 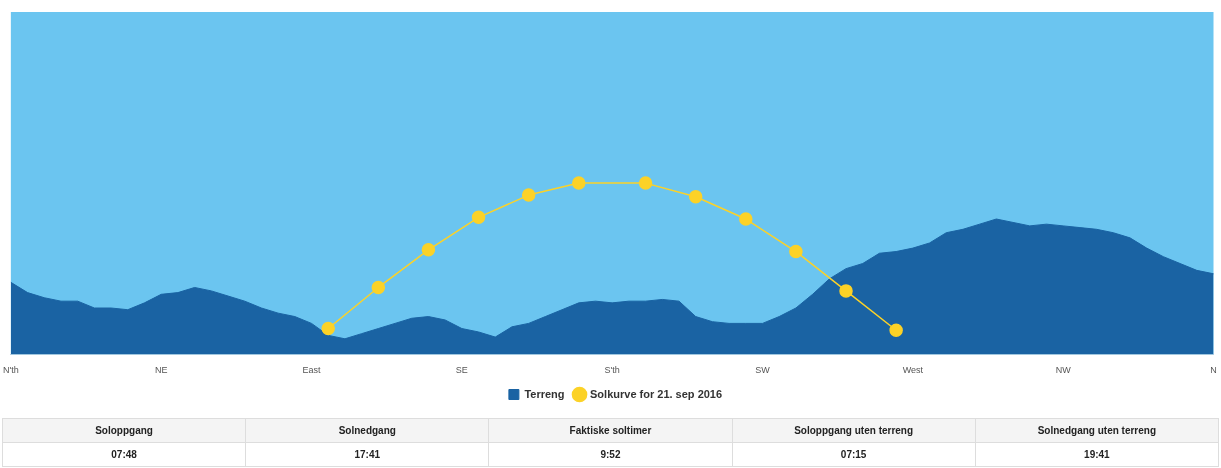 I want to click on text: Soloppgang uten terreng, so click(x=854, y=430).